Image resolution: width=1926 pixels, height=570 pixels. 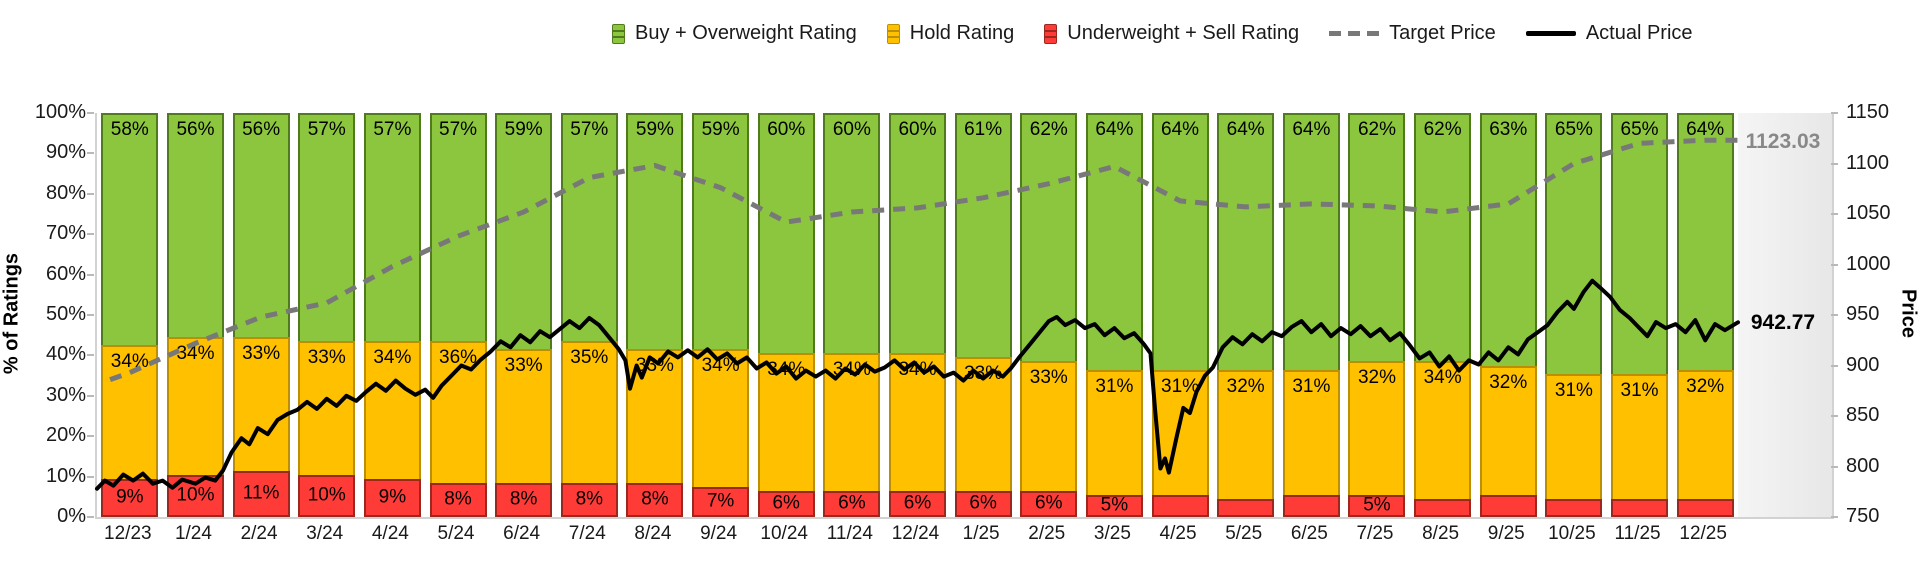 I want to click on x-axis-label: 6/25, so click(x=1309, y=533).